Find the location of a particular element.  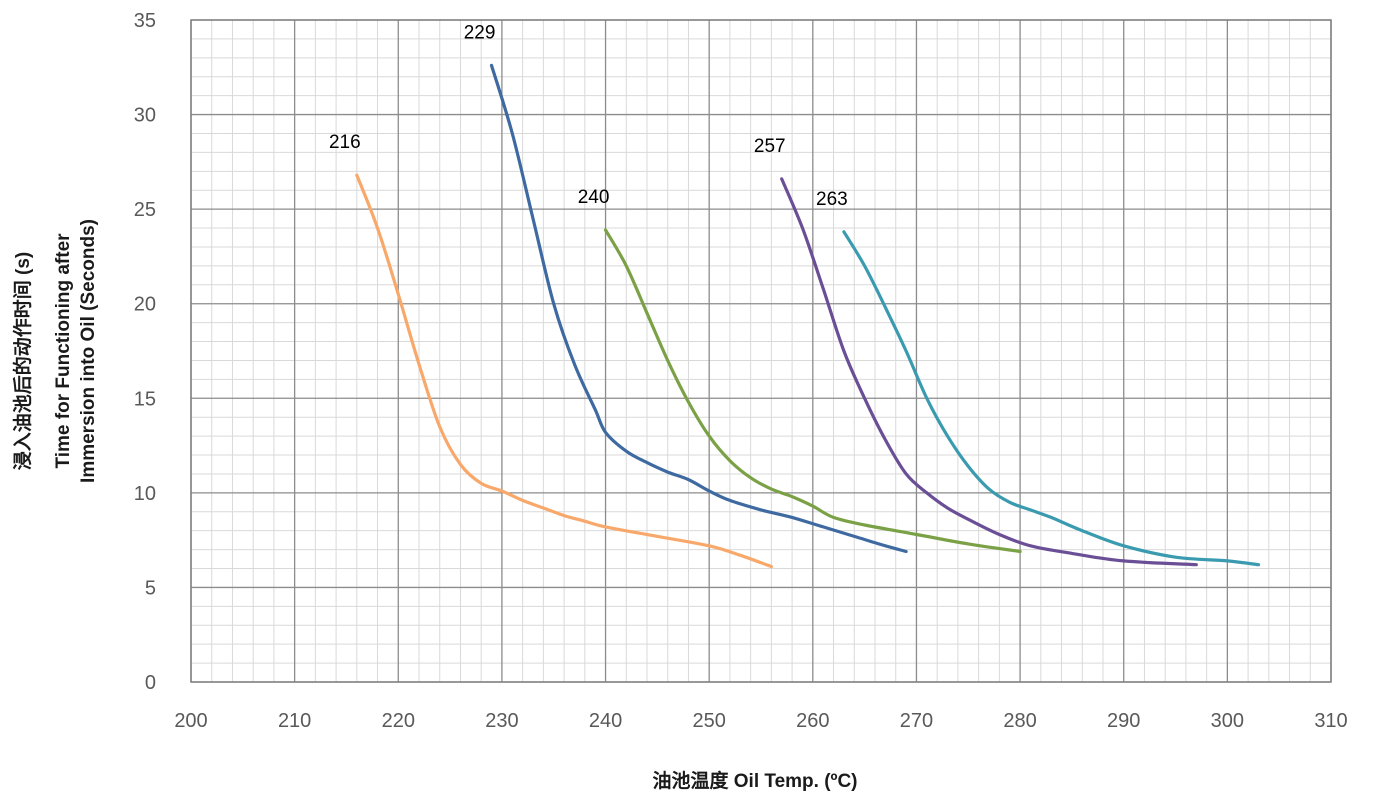

series-label-257: 257 is located at coordinates (770, 146).